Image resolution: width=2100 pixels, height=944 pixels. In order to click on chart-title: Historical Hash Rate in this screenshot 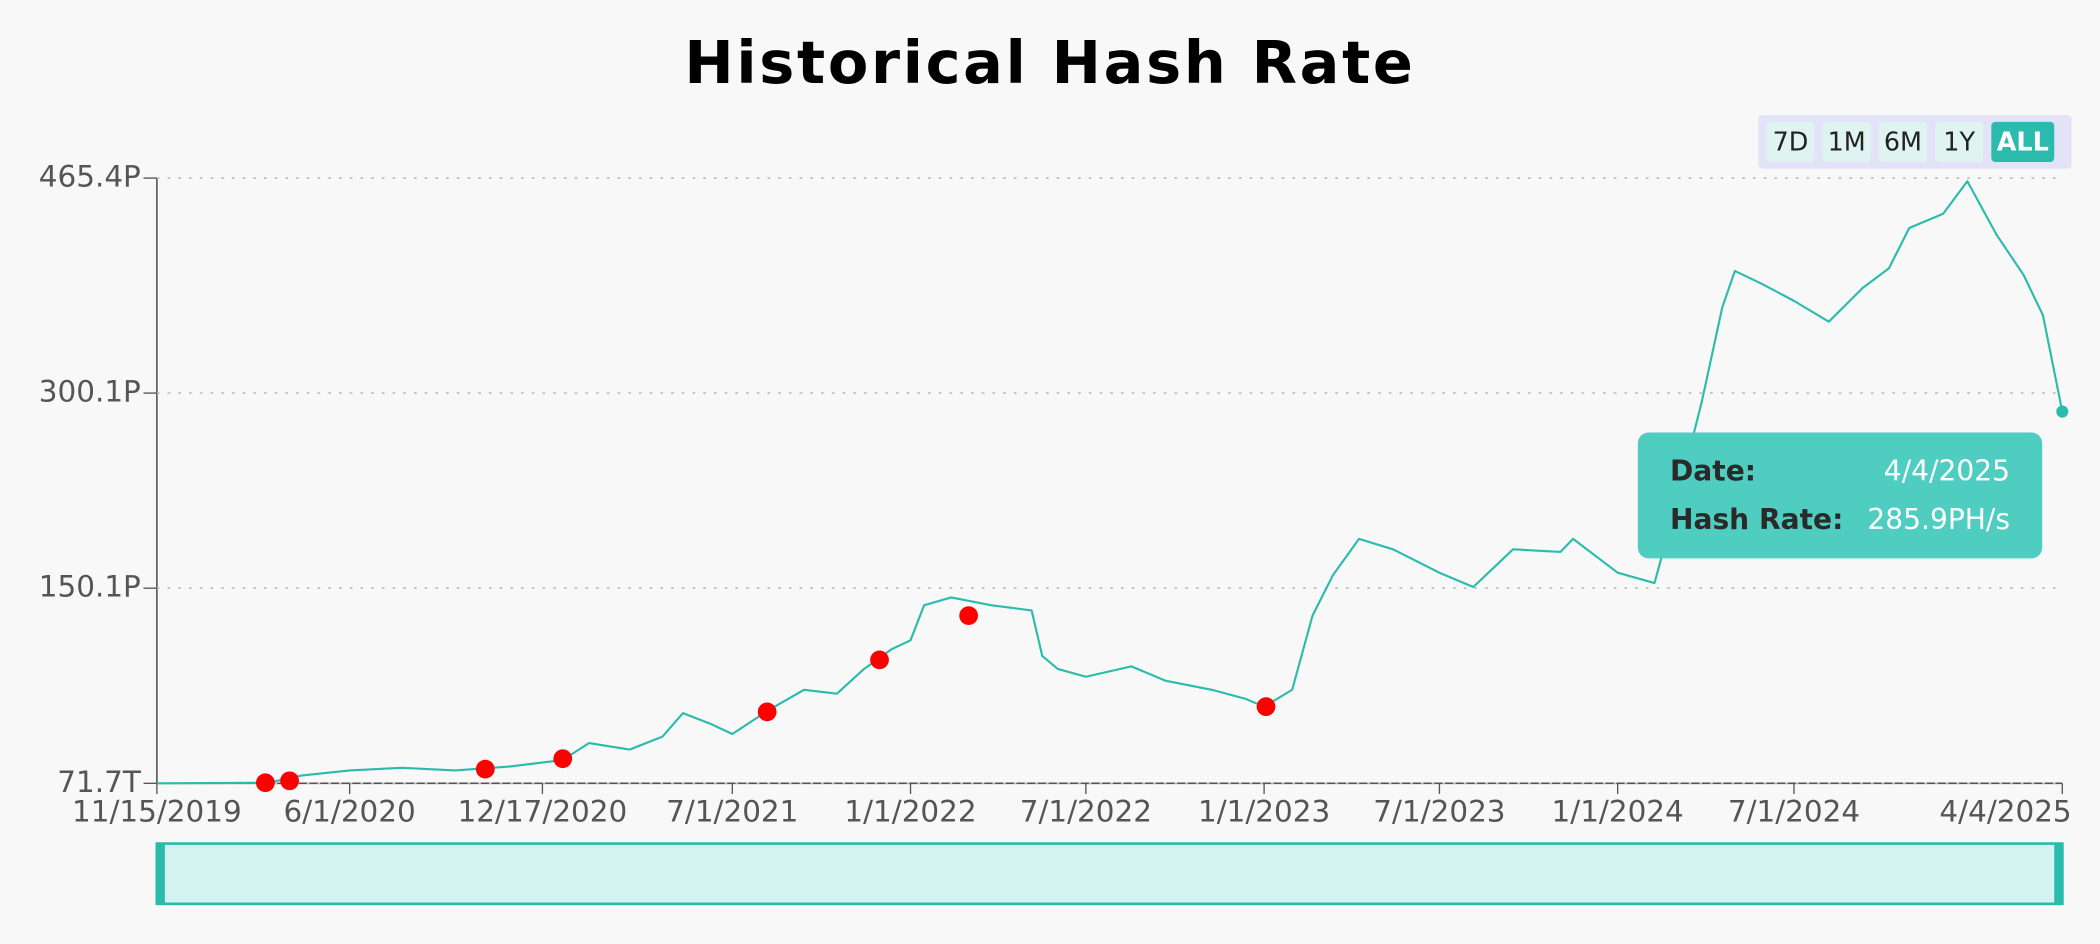, I will do `click(1049, 62)`.